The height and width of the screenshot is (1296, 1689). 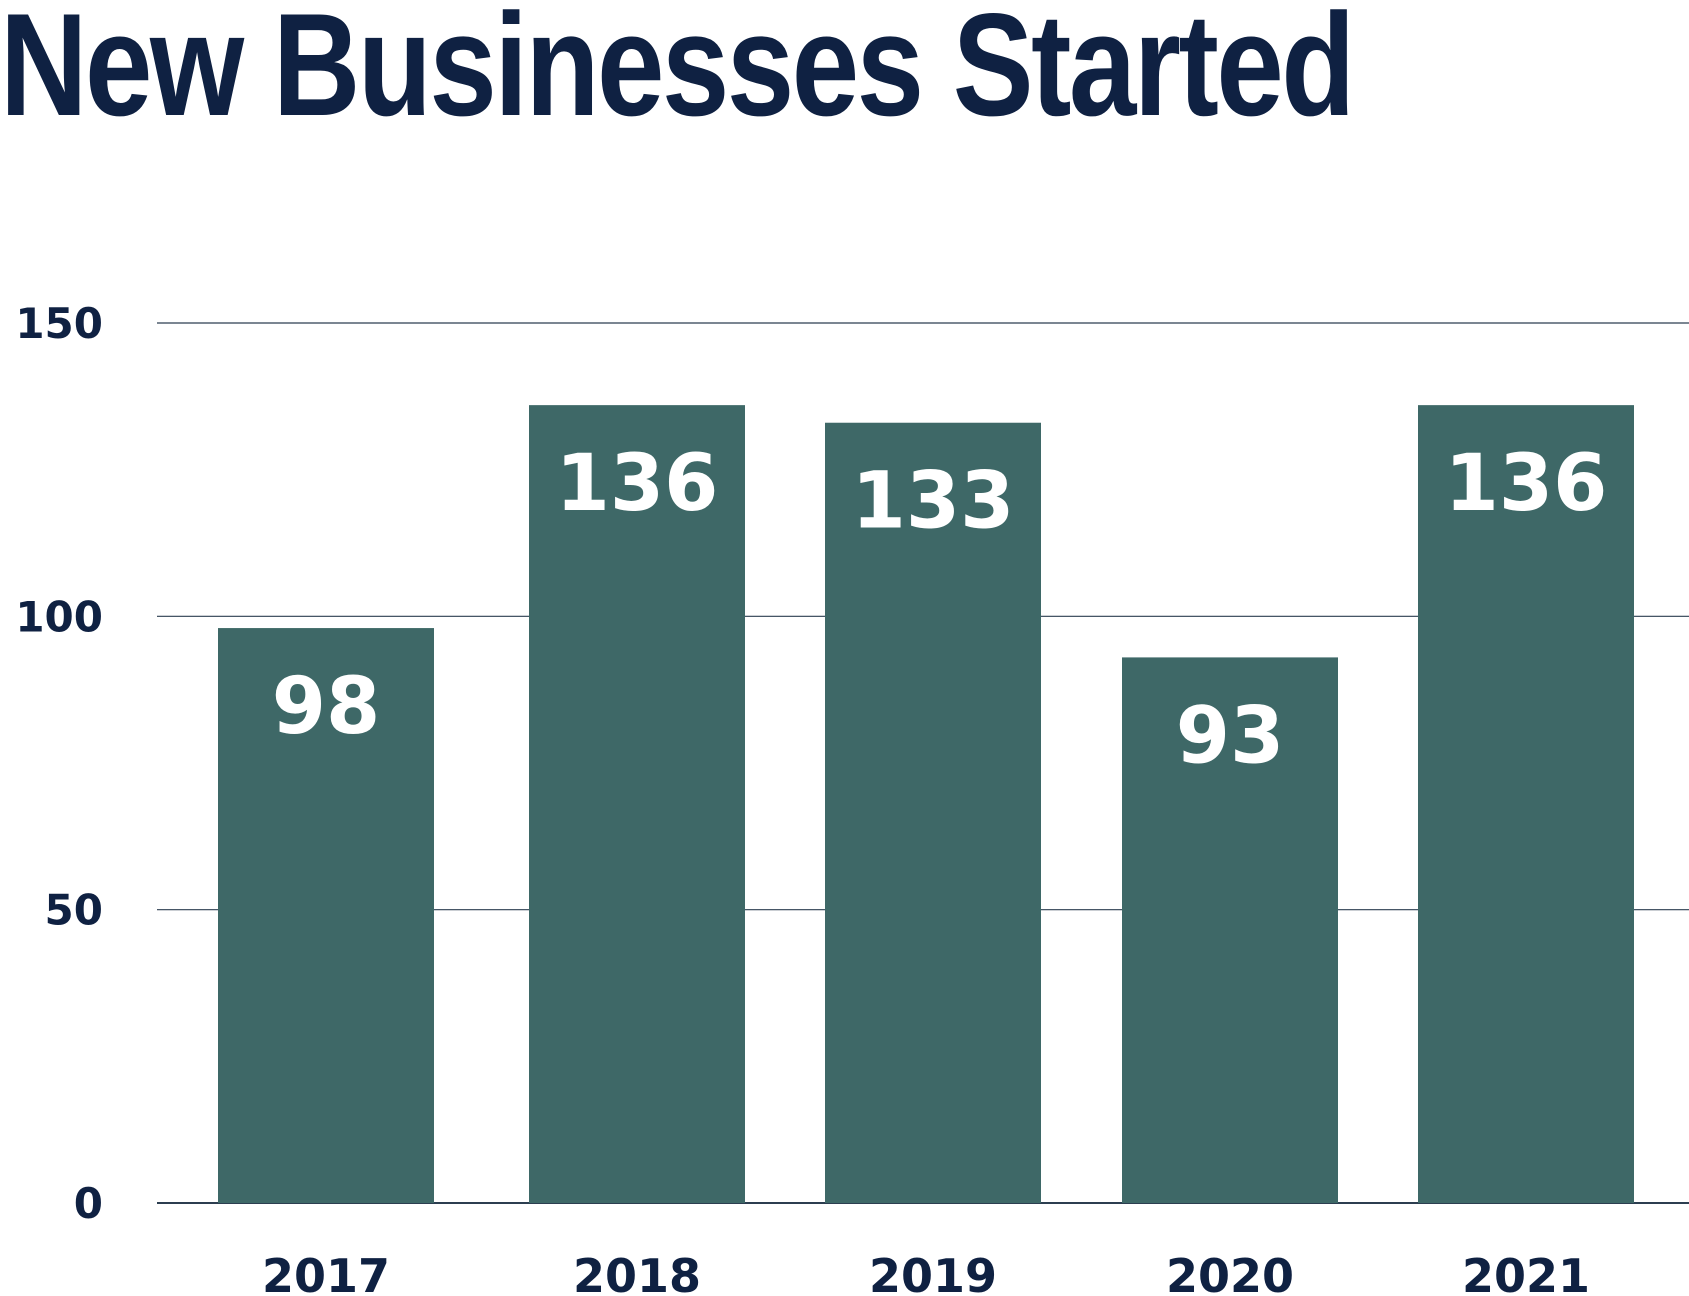 What do you see at coordinates (933, 1272) in the screenshot?
I see `x-tick-label: 2019` at bounding box center [933, 1272].